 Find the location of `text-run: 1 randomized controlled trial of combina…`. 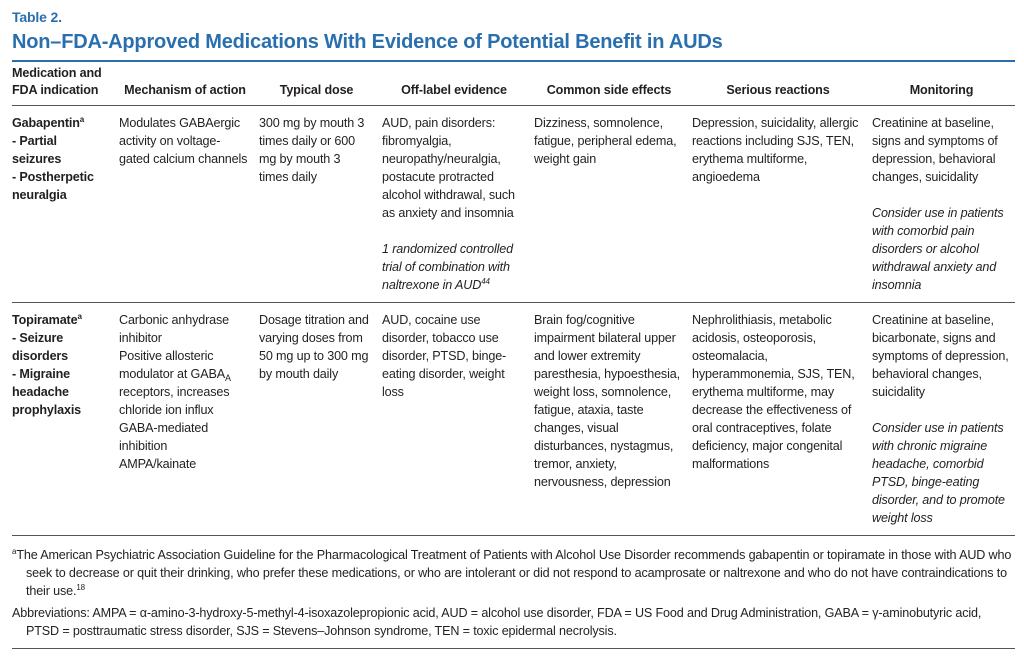

text-run: 1 randomized controlled trial of combina… is located at coordinates (447, 267).